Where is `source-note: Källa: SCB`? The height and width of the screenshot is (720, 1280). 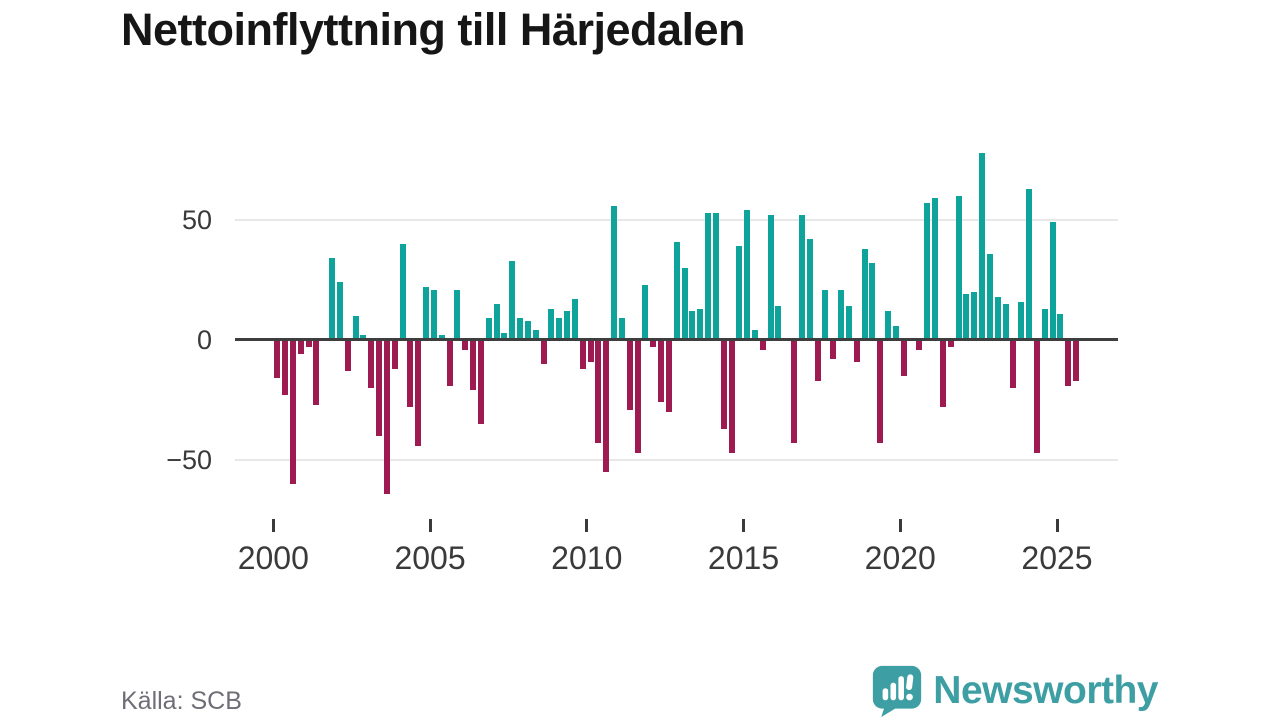
source-note: Källa: SCB is located at coordinates (181, 701).